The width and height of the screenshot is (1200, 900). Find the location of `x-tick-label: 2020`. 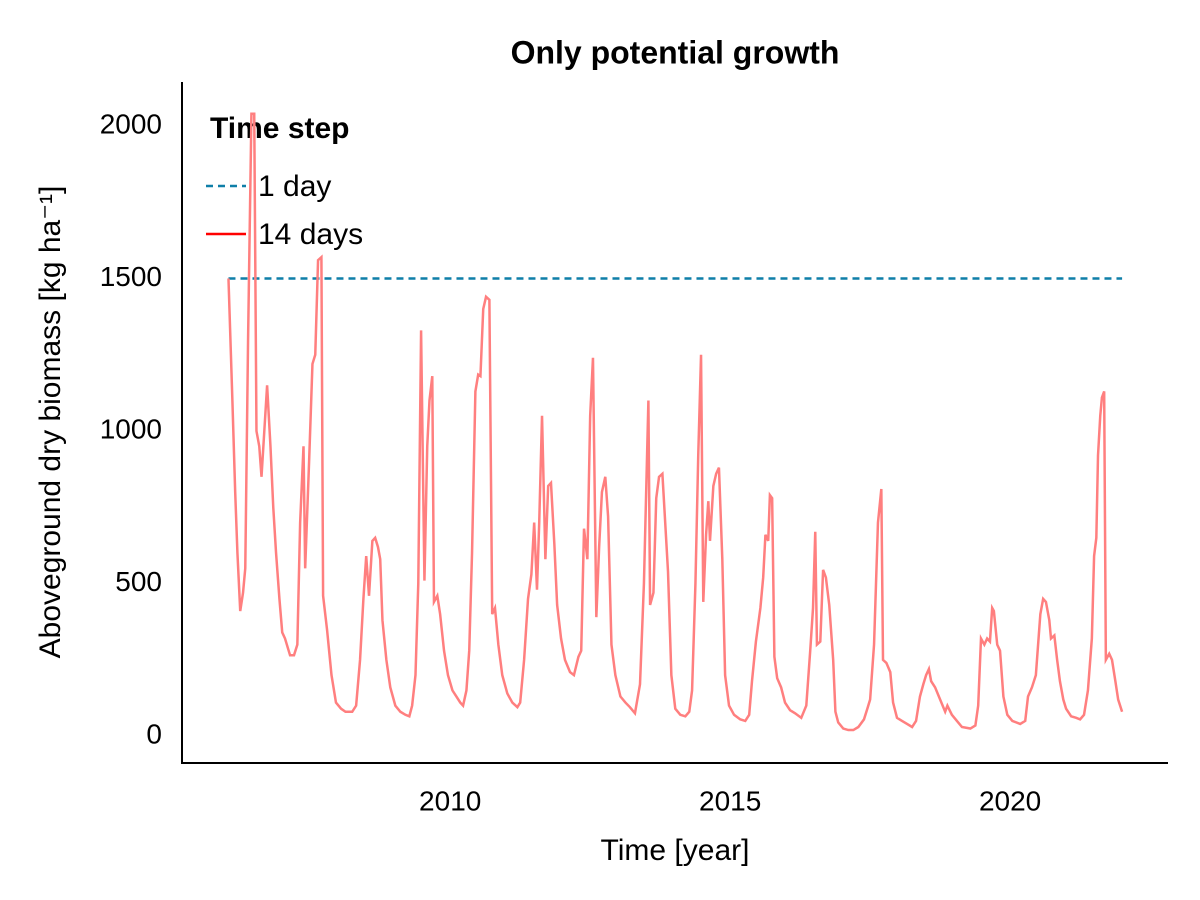

x-tick-label: 2020 is located at coordinates (1010, 800).